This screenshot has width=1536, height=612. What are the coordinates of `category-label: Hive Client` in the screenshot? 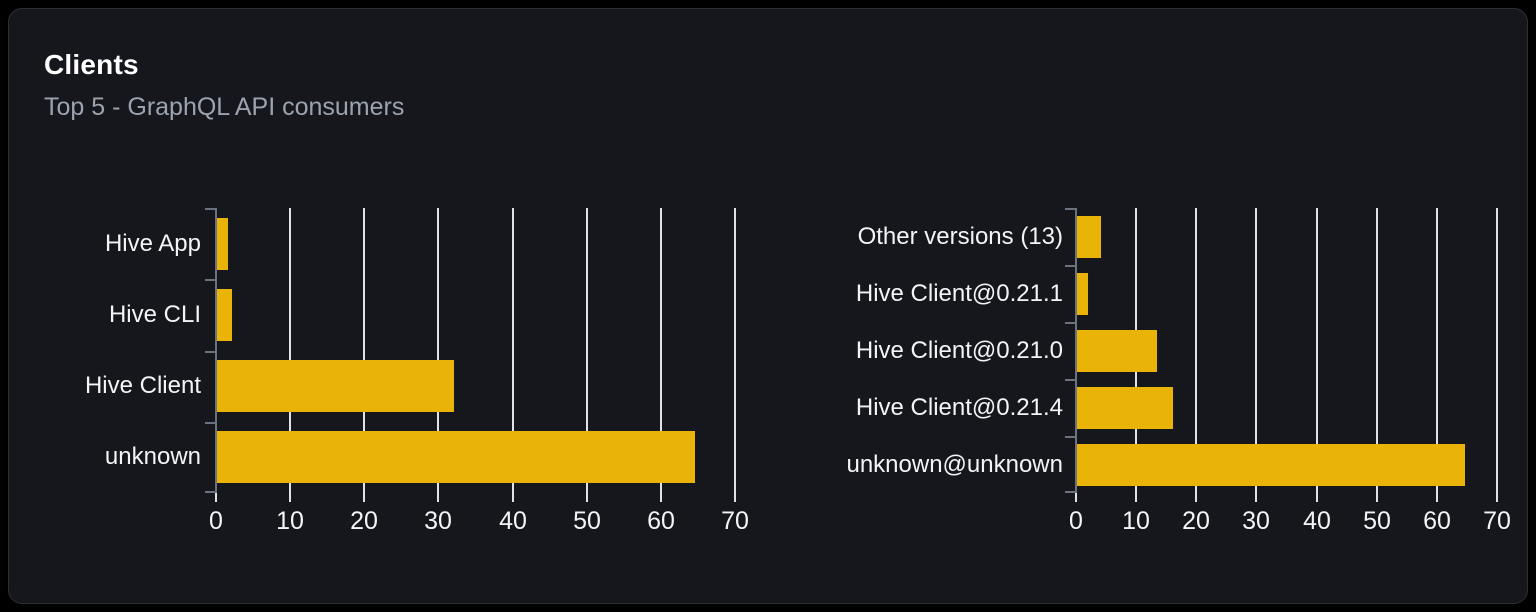 It's located at (142, 386).